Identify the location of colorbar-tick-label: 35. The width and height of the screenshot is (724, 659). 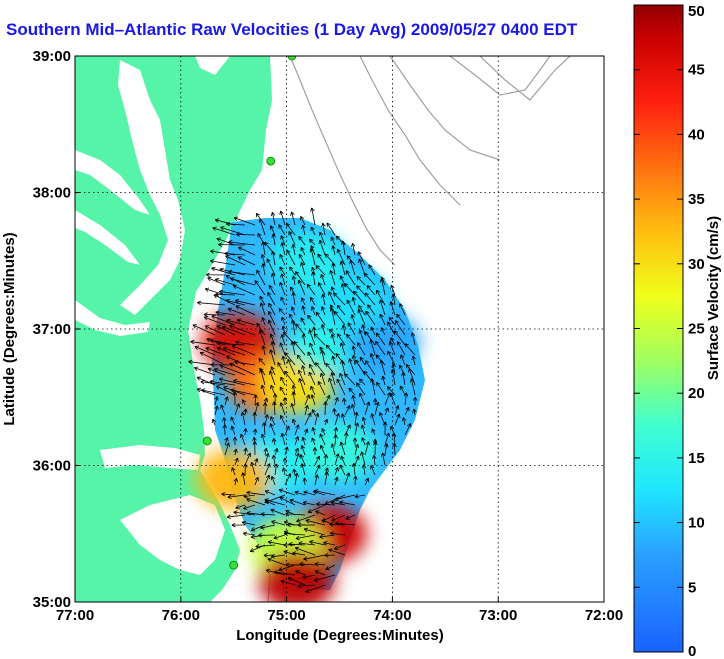
(696, 199).